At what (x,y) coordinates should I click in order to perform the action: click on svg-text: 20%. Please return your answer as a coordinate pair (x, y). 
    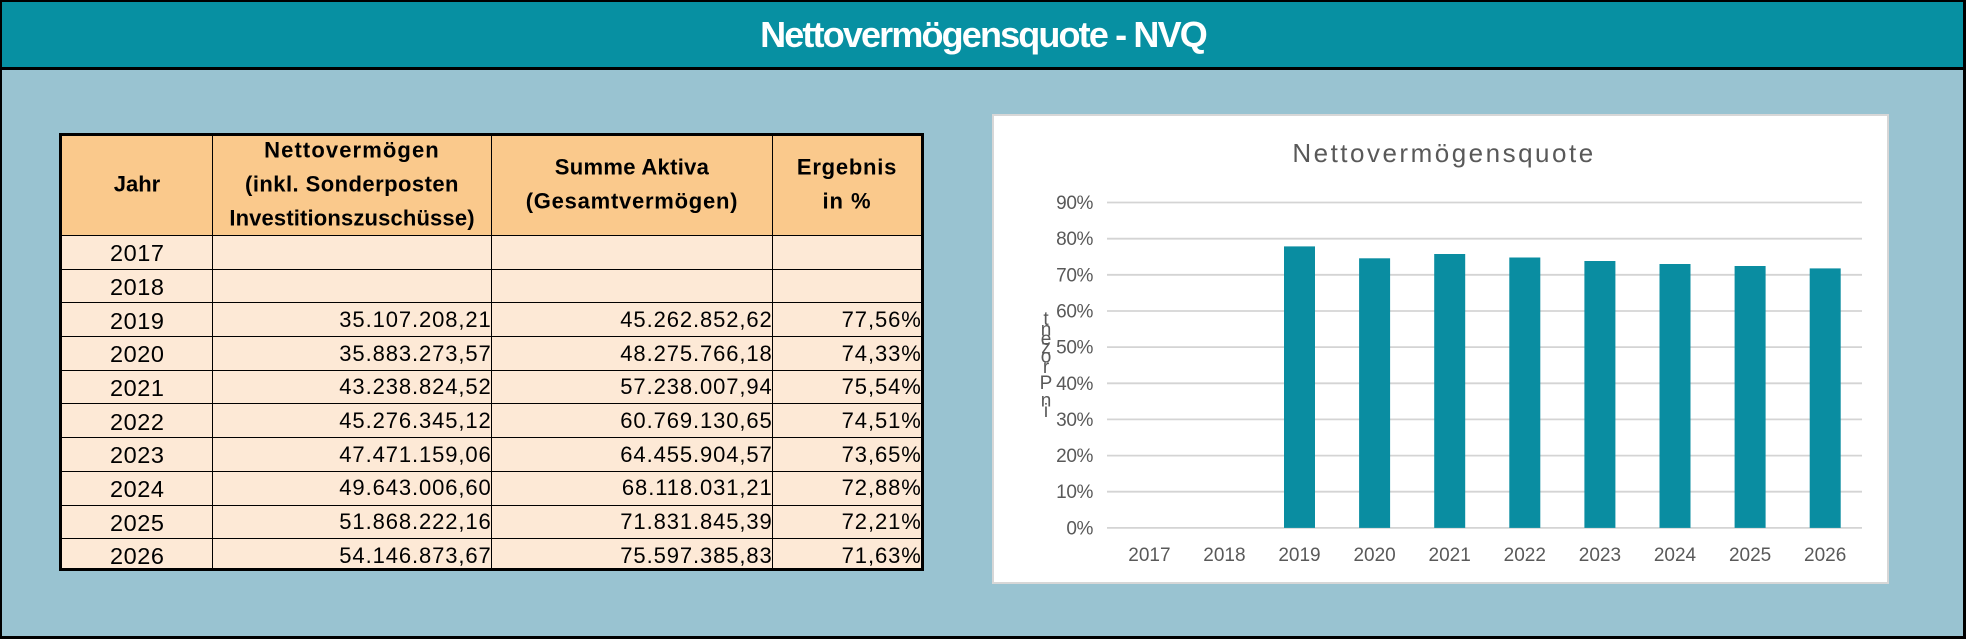
    Looking at the image, I should click on (1074, 456).